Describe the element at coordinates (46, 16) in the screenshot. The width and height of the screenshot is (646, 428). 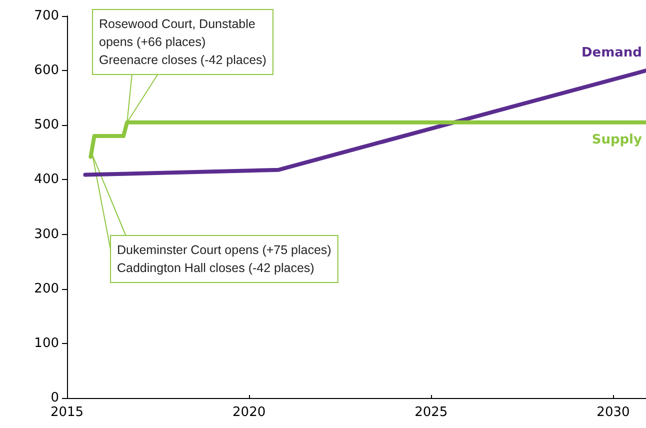
I see `y-tick-label: 700` at that location.